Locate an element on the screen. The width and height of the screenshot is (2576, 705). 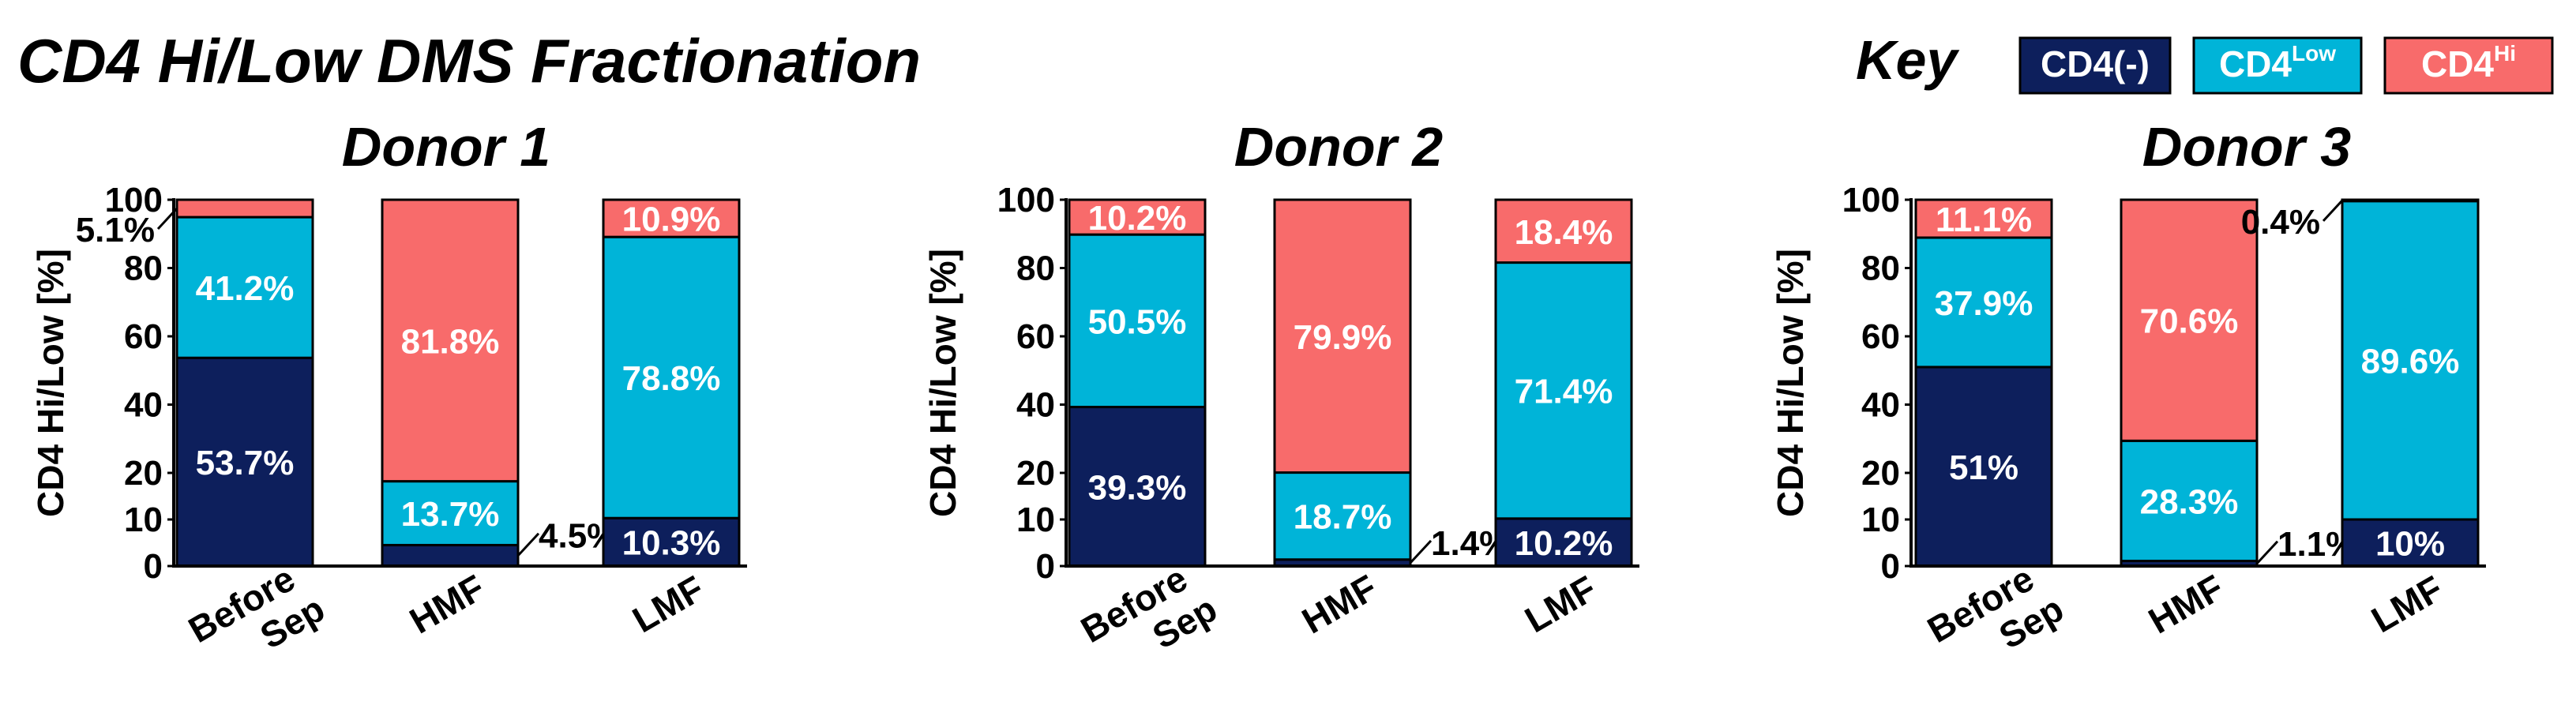
data-label: 18.7% is located at coordinates (1343, 517).